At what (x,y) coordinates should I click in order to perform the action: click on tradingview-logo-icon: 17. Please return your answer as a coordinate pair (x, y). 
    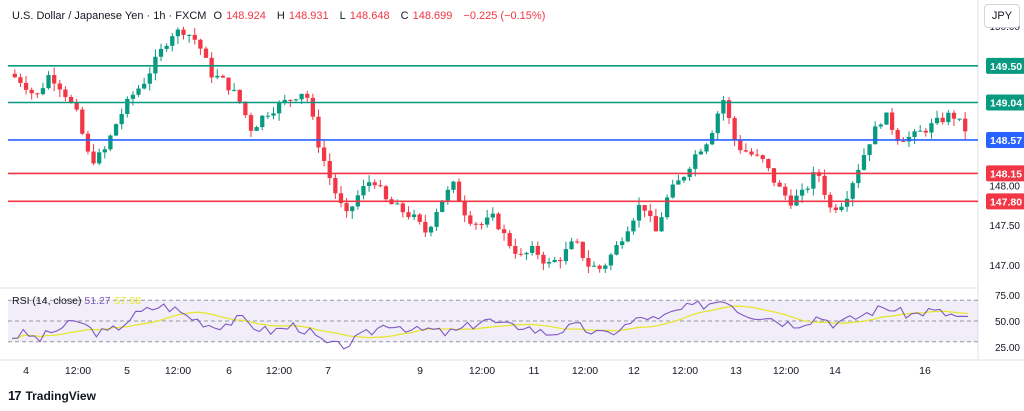
    Looking at the image, I should click on (15, 395).